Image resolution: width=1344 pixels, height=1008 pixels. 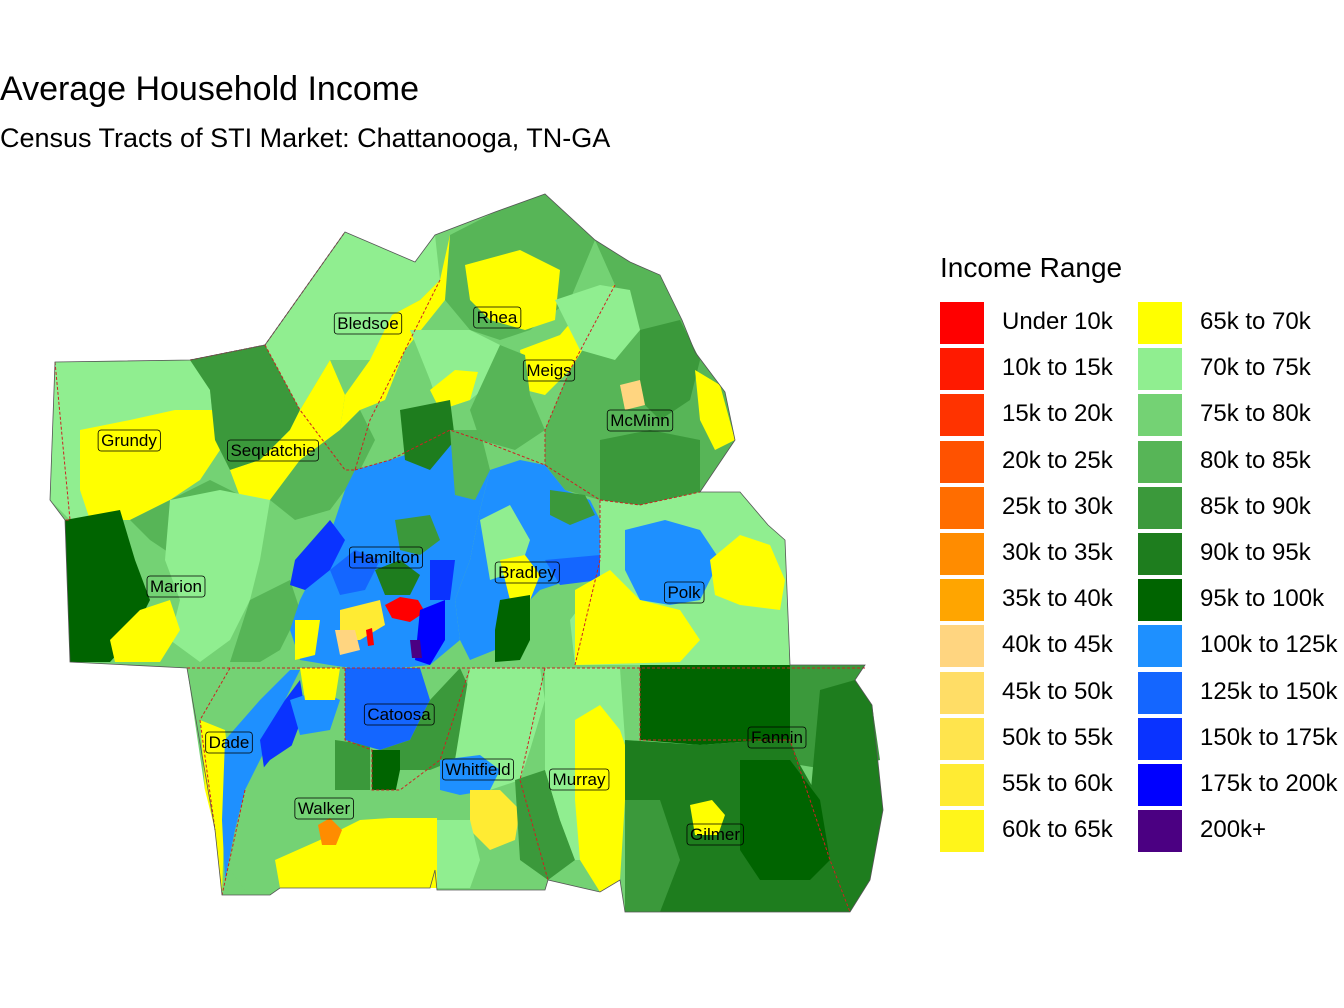 I want to click on county-label-text: Walker, so click(x=324, y=808).